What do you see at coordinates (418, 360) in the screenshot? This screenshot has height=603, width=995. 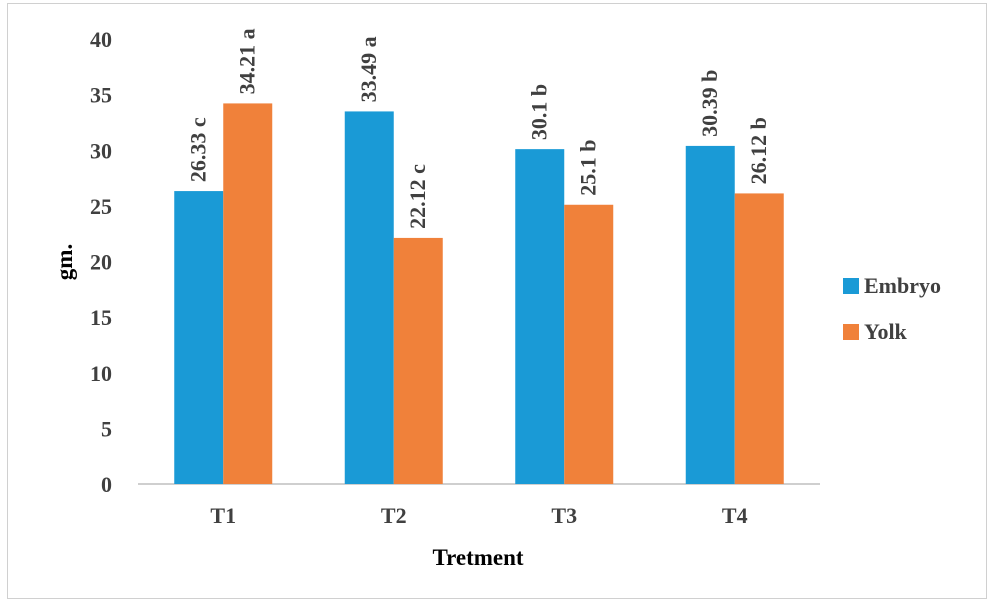 I see `bar-yolk-t2` at bounding box center [418, 360].